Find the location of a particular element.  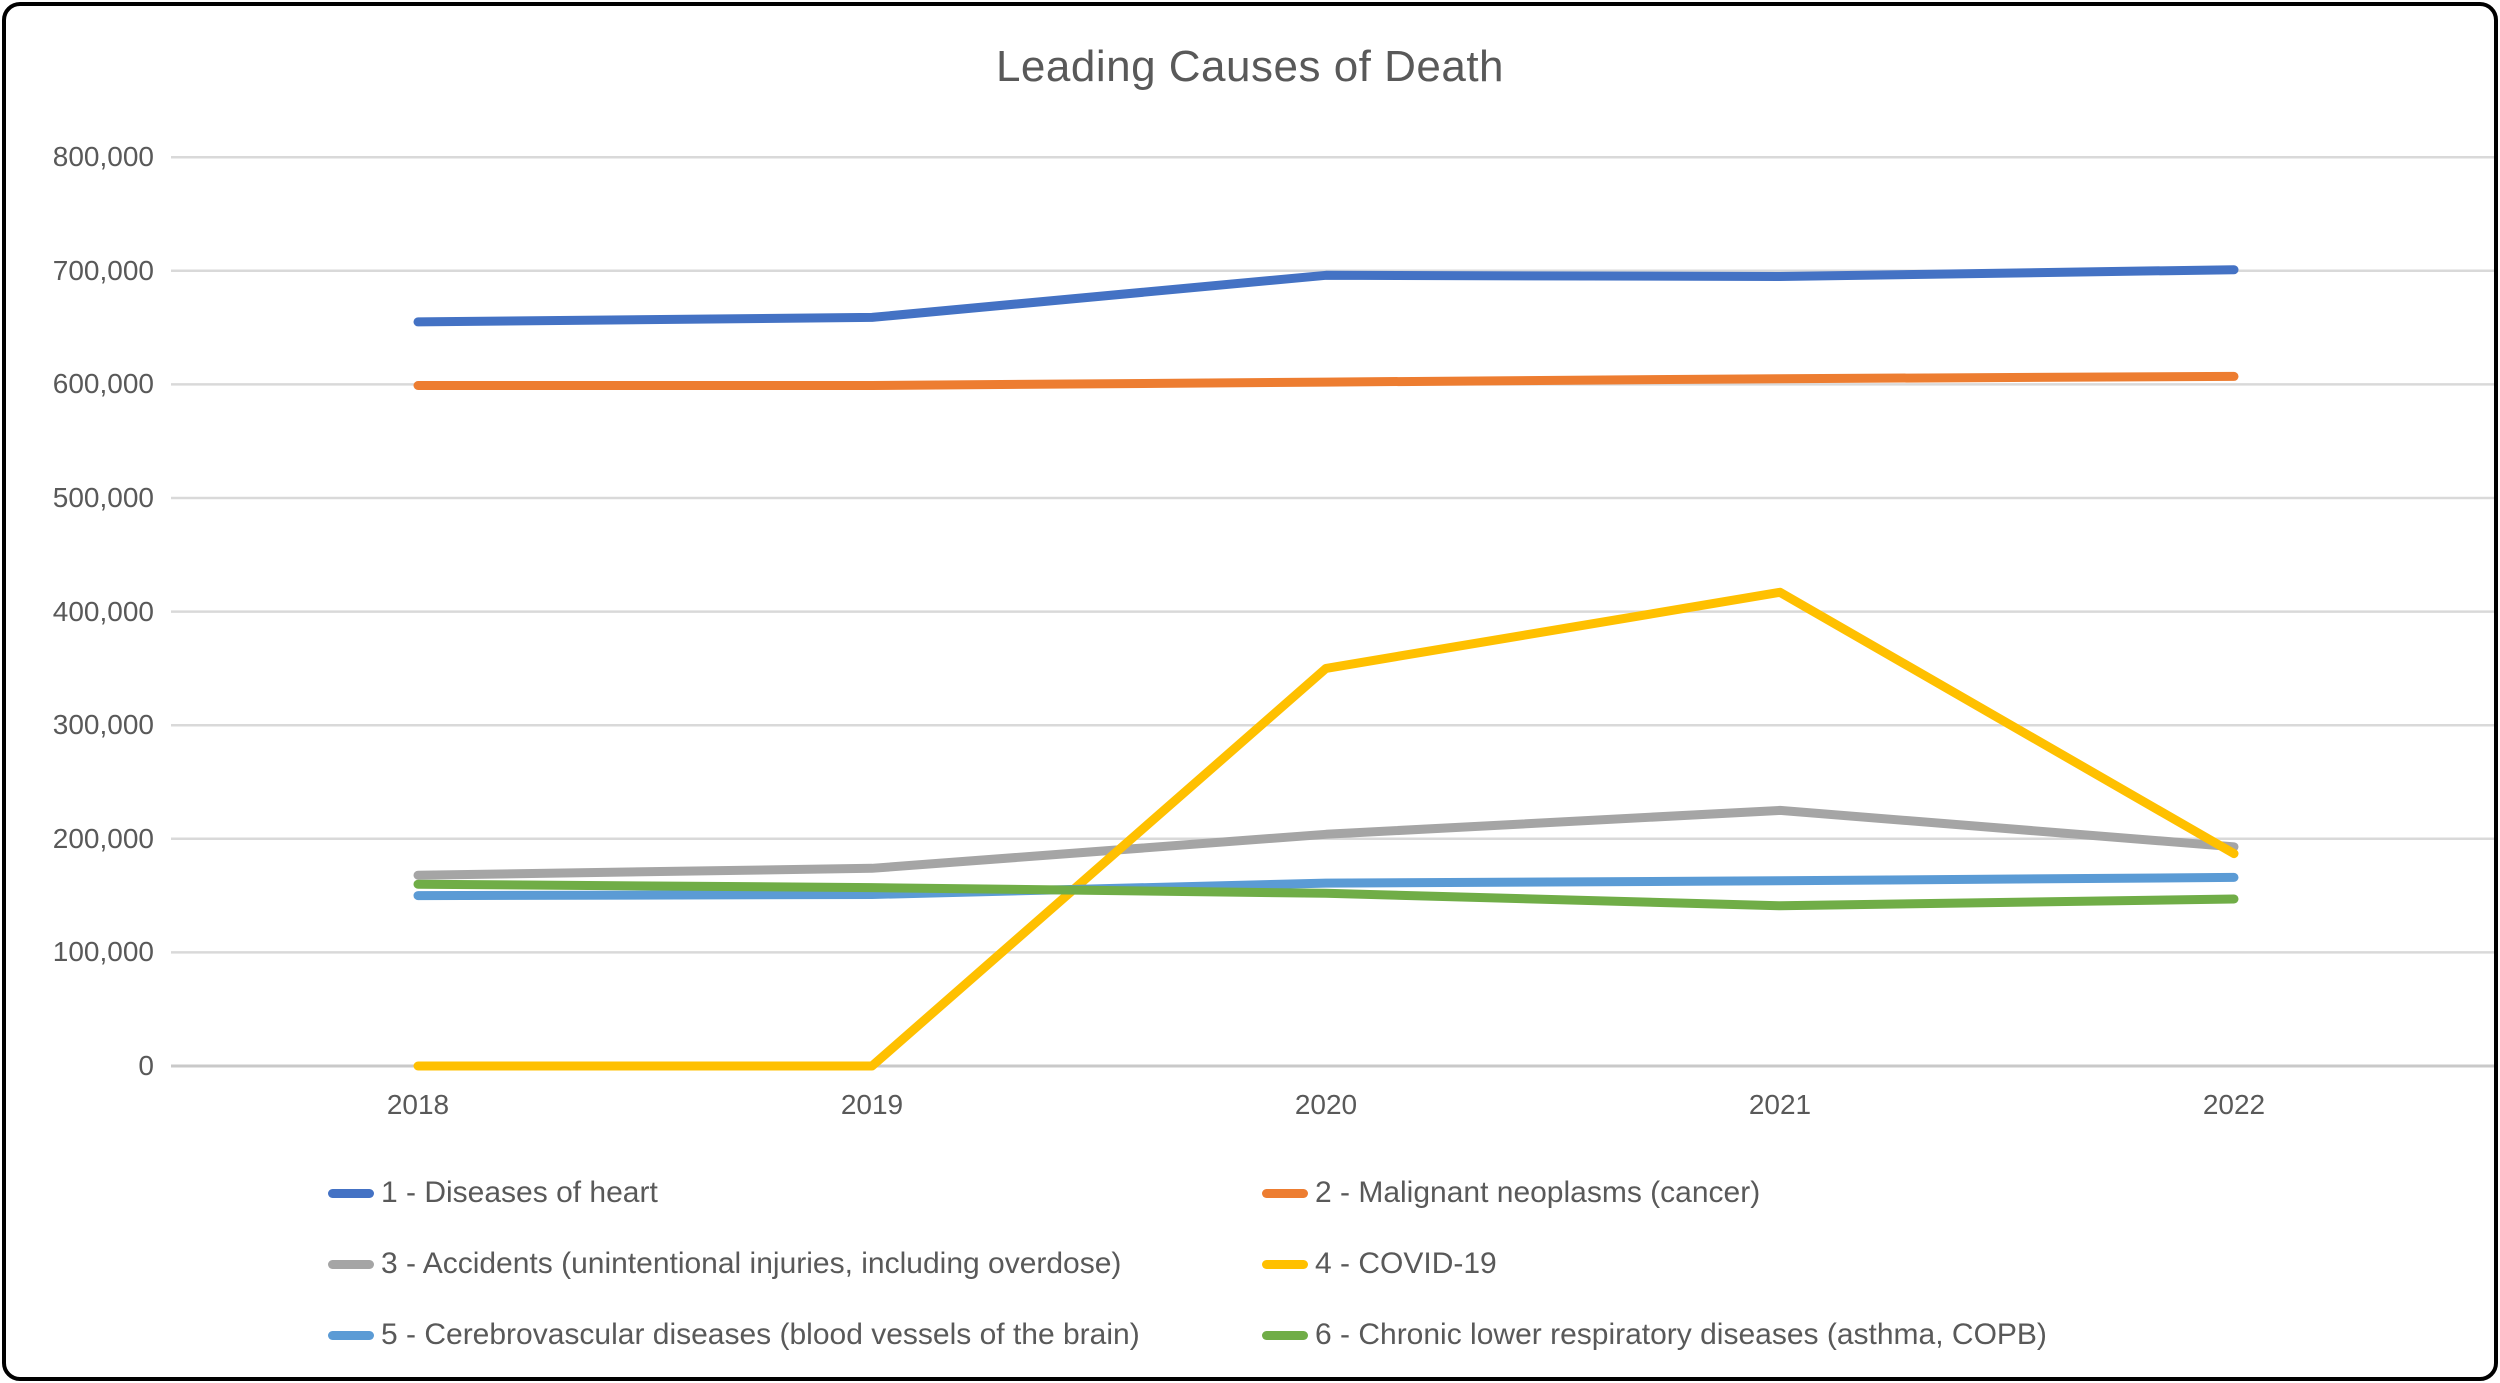

x-axis-tick-label: 2018 is located at coordinates (418, 1104).